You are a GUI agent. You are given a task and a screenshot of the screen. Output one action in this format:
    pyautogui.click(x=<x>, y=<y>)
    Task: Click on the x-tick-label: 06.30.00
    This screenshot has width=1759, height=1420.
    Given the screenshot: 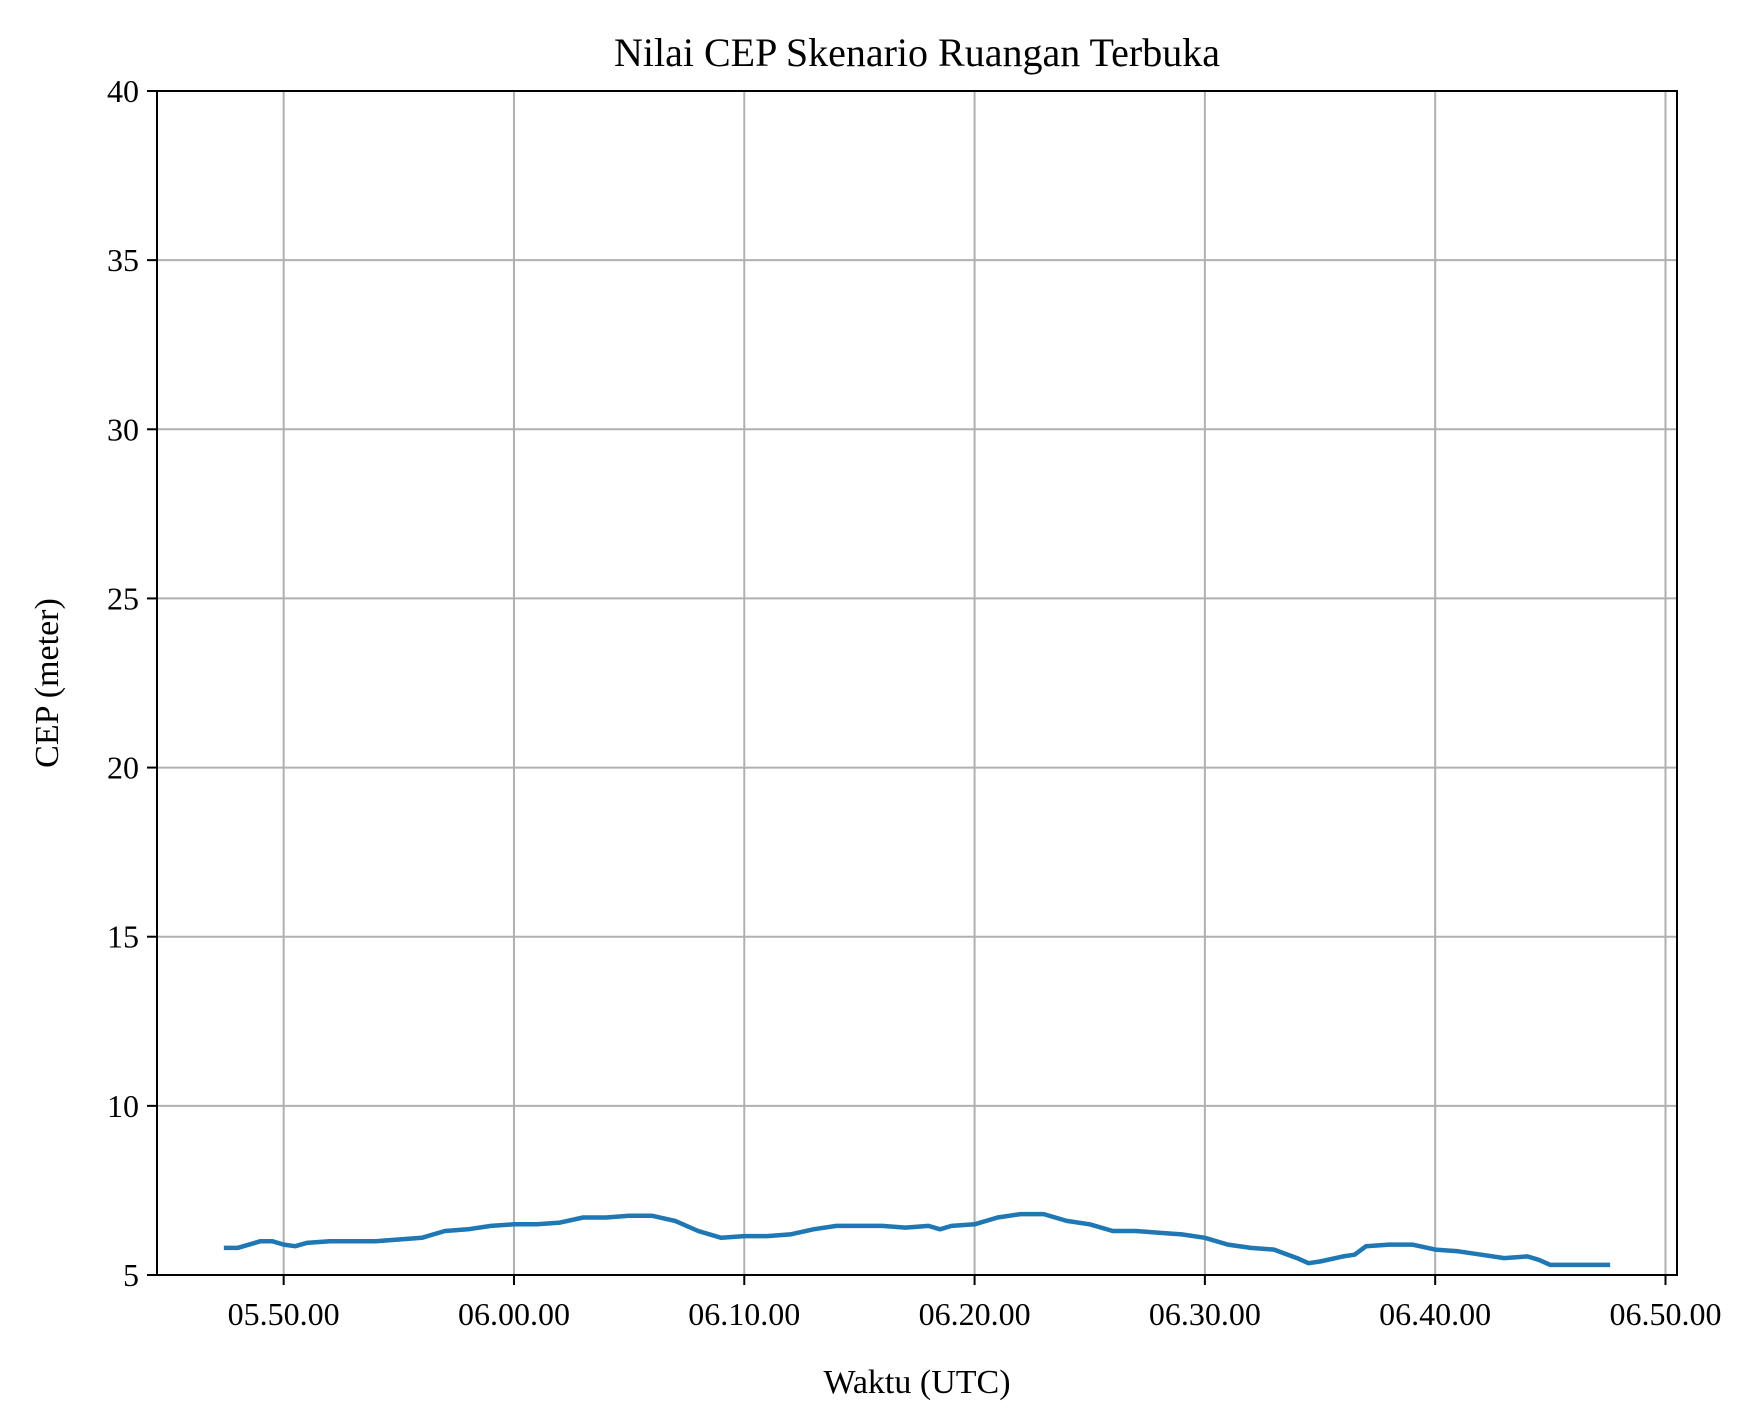 What is the action you would take?
    pyautogui.click(x=1205, y=1314)
    